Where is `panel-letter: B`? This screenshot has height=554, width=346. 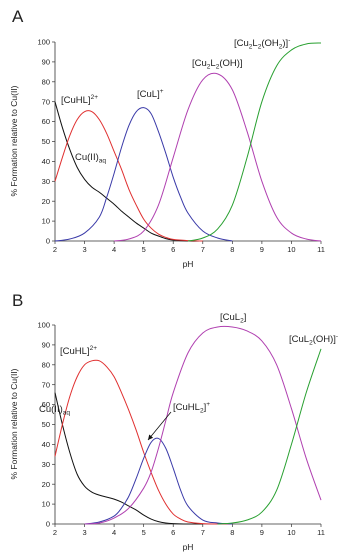 panel-letter: B is located at coordinates (17, 300).